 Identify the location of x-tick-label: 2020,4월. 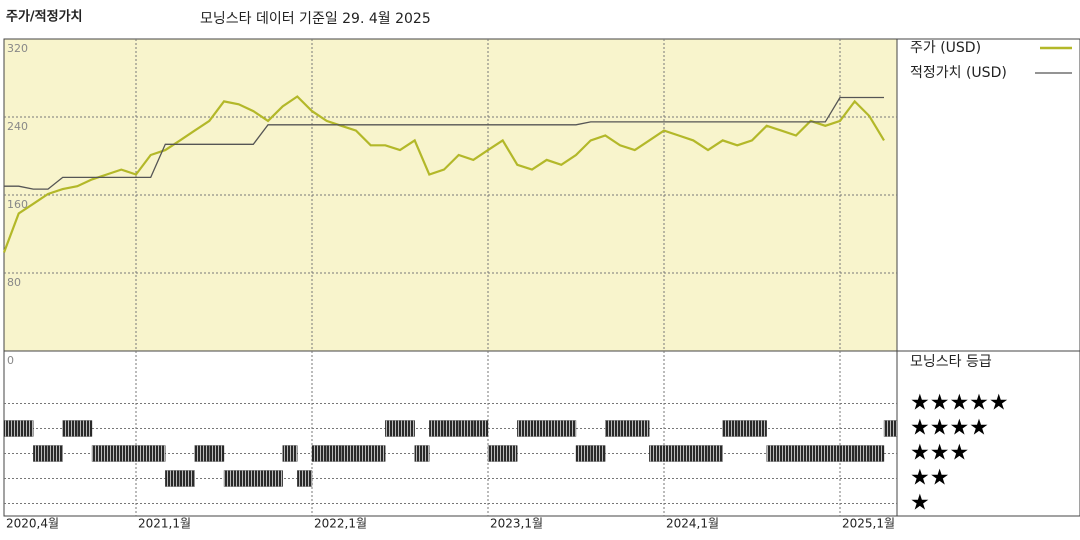
(32, 524).